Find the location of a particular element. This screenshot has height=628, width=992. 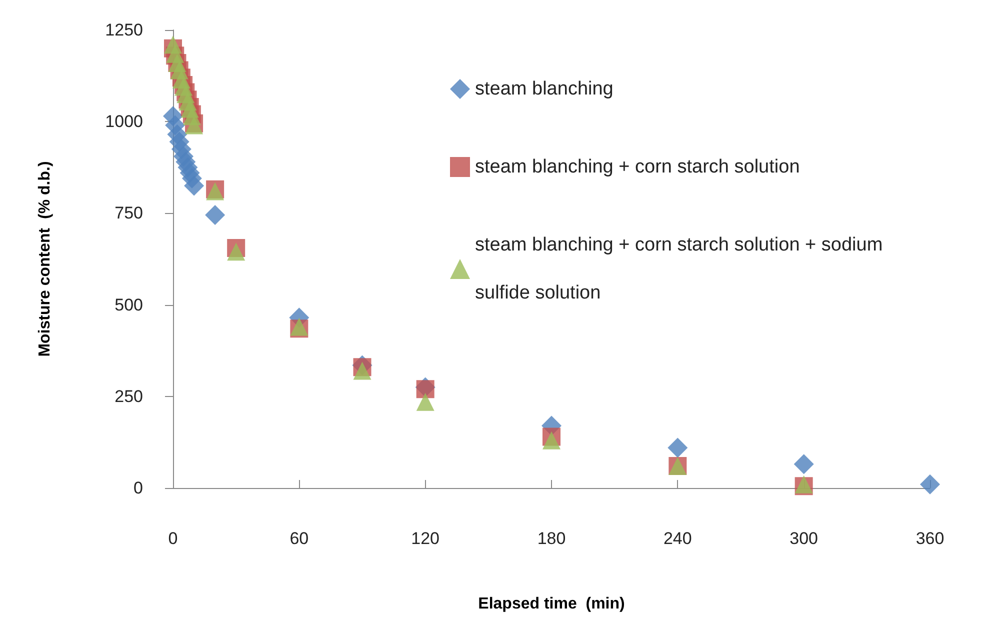

y-tick-label: 1000 is located at coordinates (124, 122).